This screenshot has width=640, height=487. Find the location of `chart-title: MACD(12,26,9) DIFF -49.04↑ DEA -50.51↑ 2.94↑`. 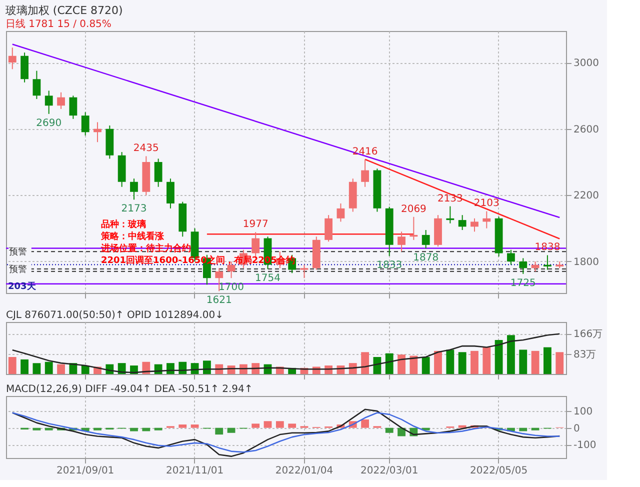

chart-title: MACD(12,26,9) DIFF -49.04↑ DEA -50.51↑ 2.94↑ is located at coordinates (129, 389).